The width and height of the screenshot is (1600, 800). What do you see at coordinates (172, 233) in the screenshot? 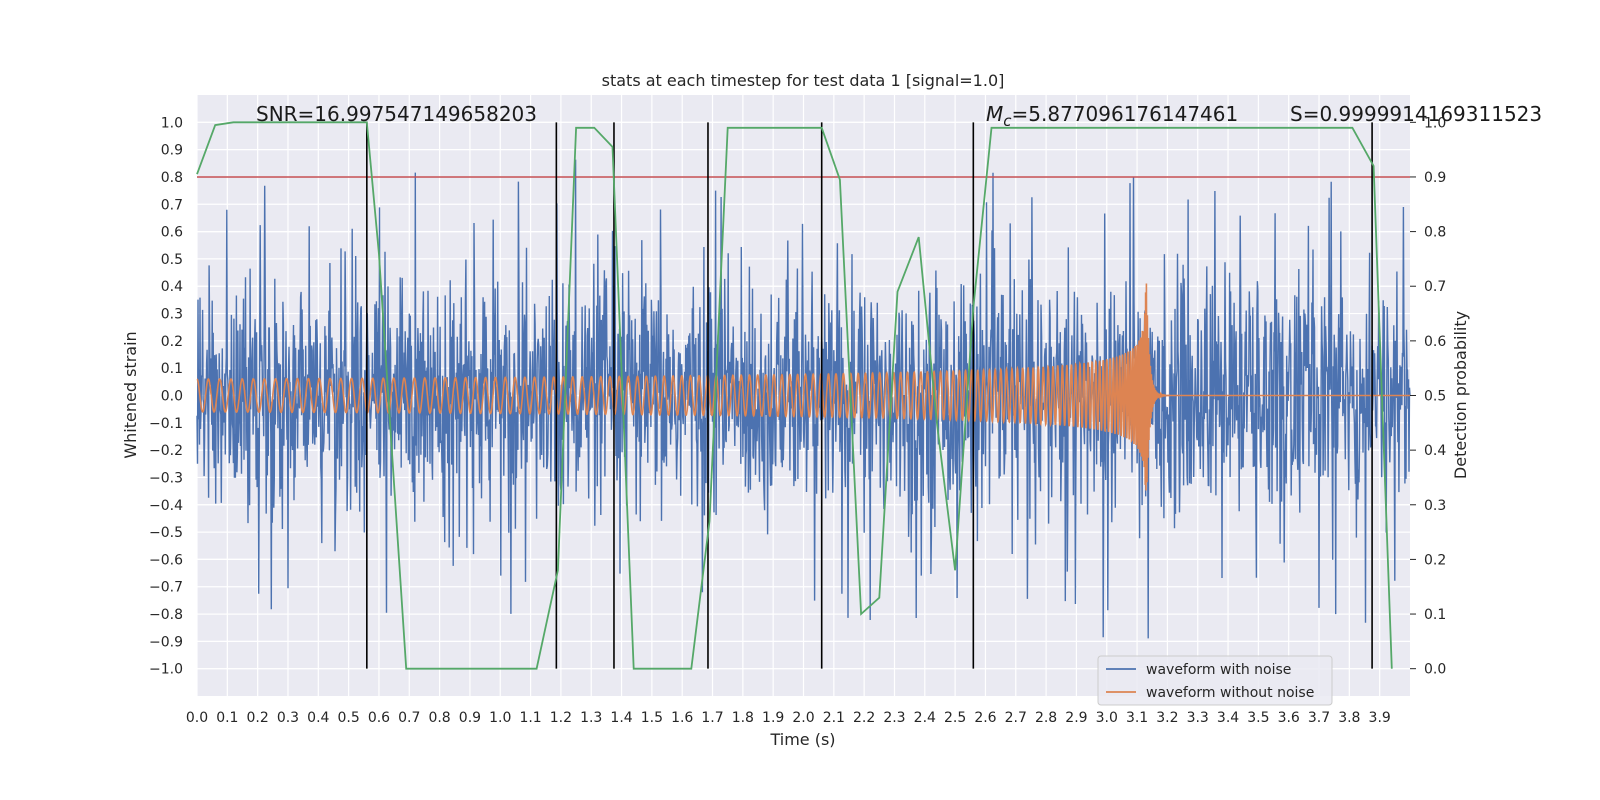
I see `y-tick-label: 0.6` at bounding box center [172, 233].